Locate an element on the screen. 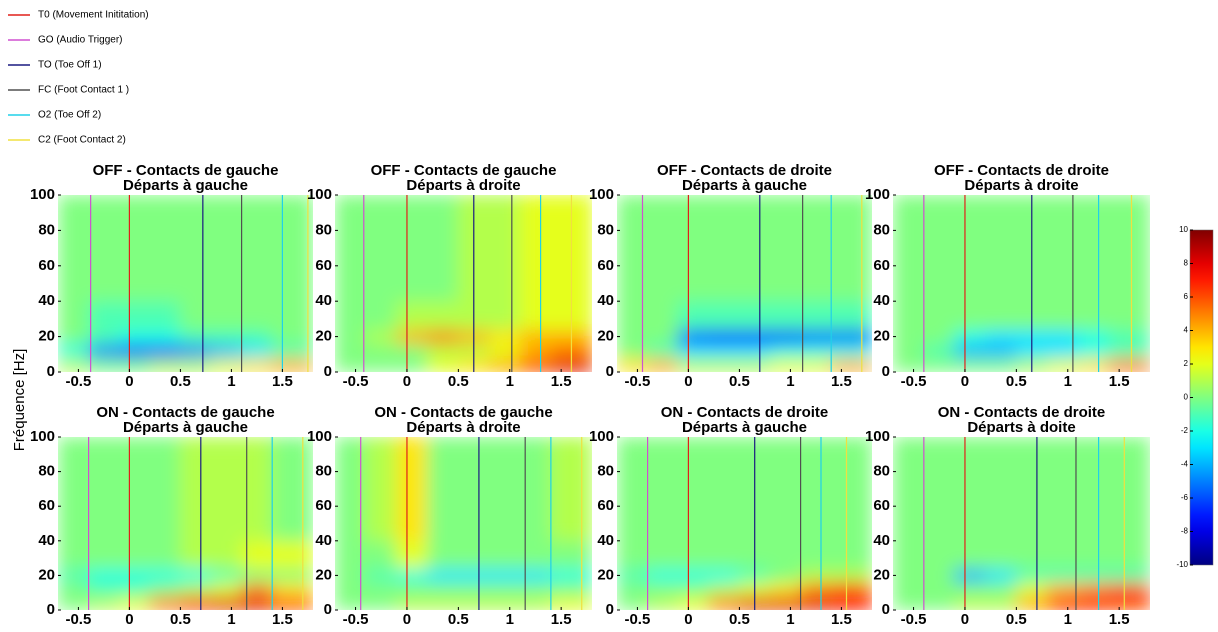 Image resolution: width=1218 pixels, height=632 pixels. y-tick-label: 80 is located at coordinates (323, 471).